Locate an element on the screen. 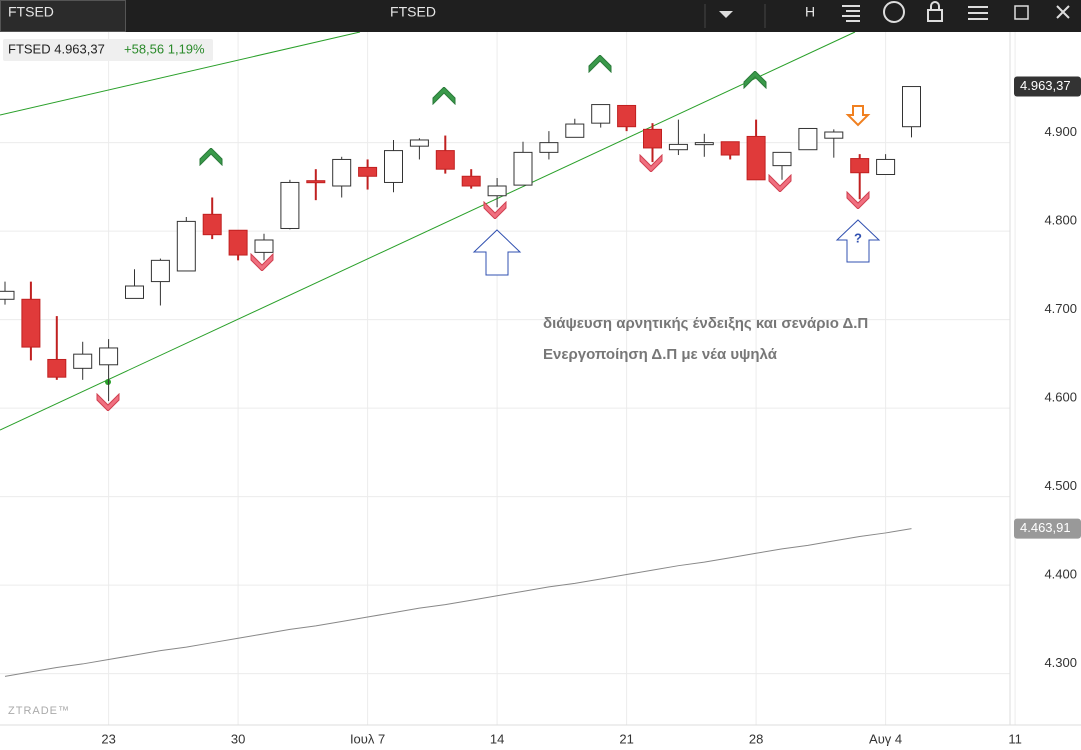  question-mark: ? is located at coordinates (858, 237).